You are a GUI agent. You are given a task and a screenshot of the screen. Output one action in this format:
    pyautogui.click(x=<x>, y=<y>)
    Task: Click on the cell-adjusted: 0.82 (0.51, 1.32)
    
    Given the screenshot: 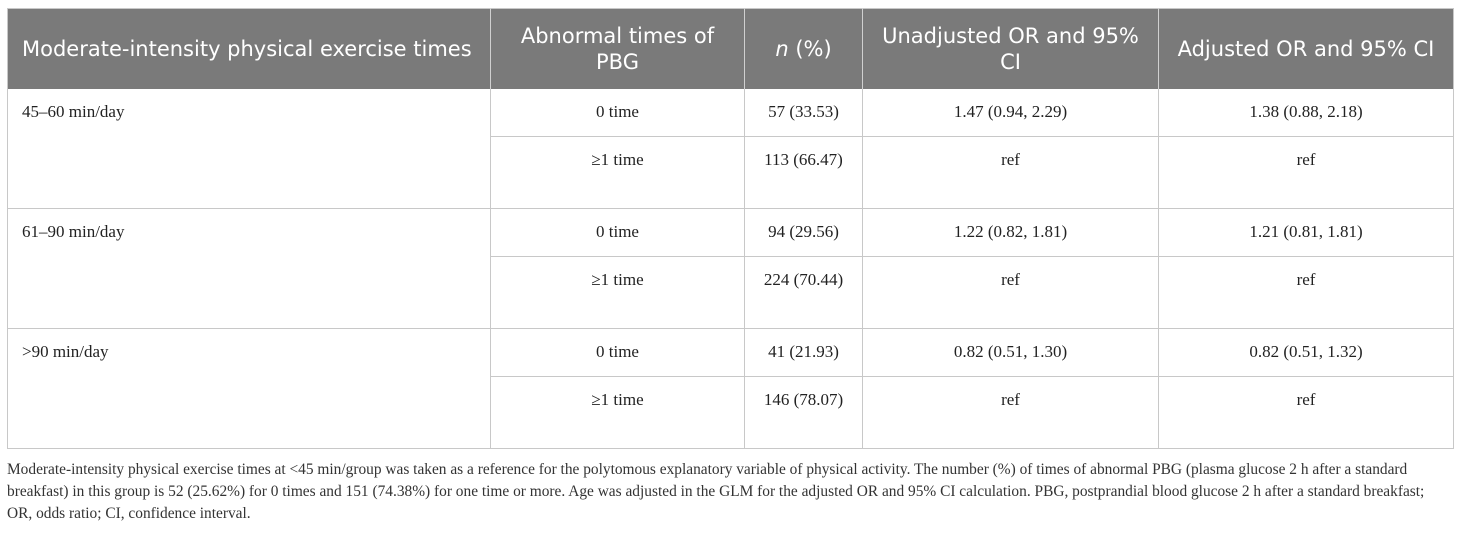 What is the action you would take?
    pyautogui.click(x=1306, y=352)
    